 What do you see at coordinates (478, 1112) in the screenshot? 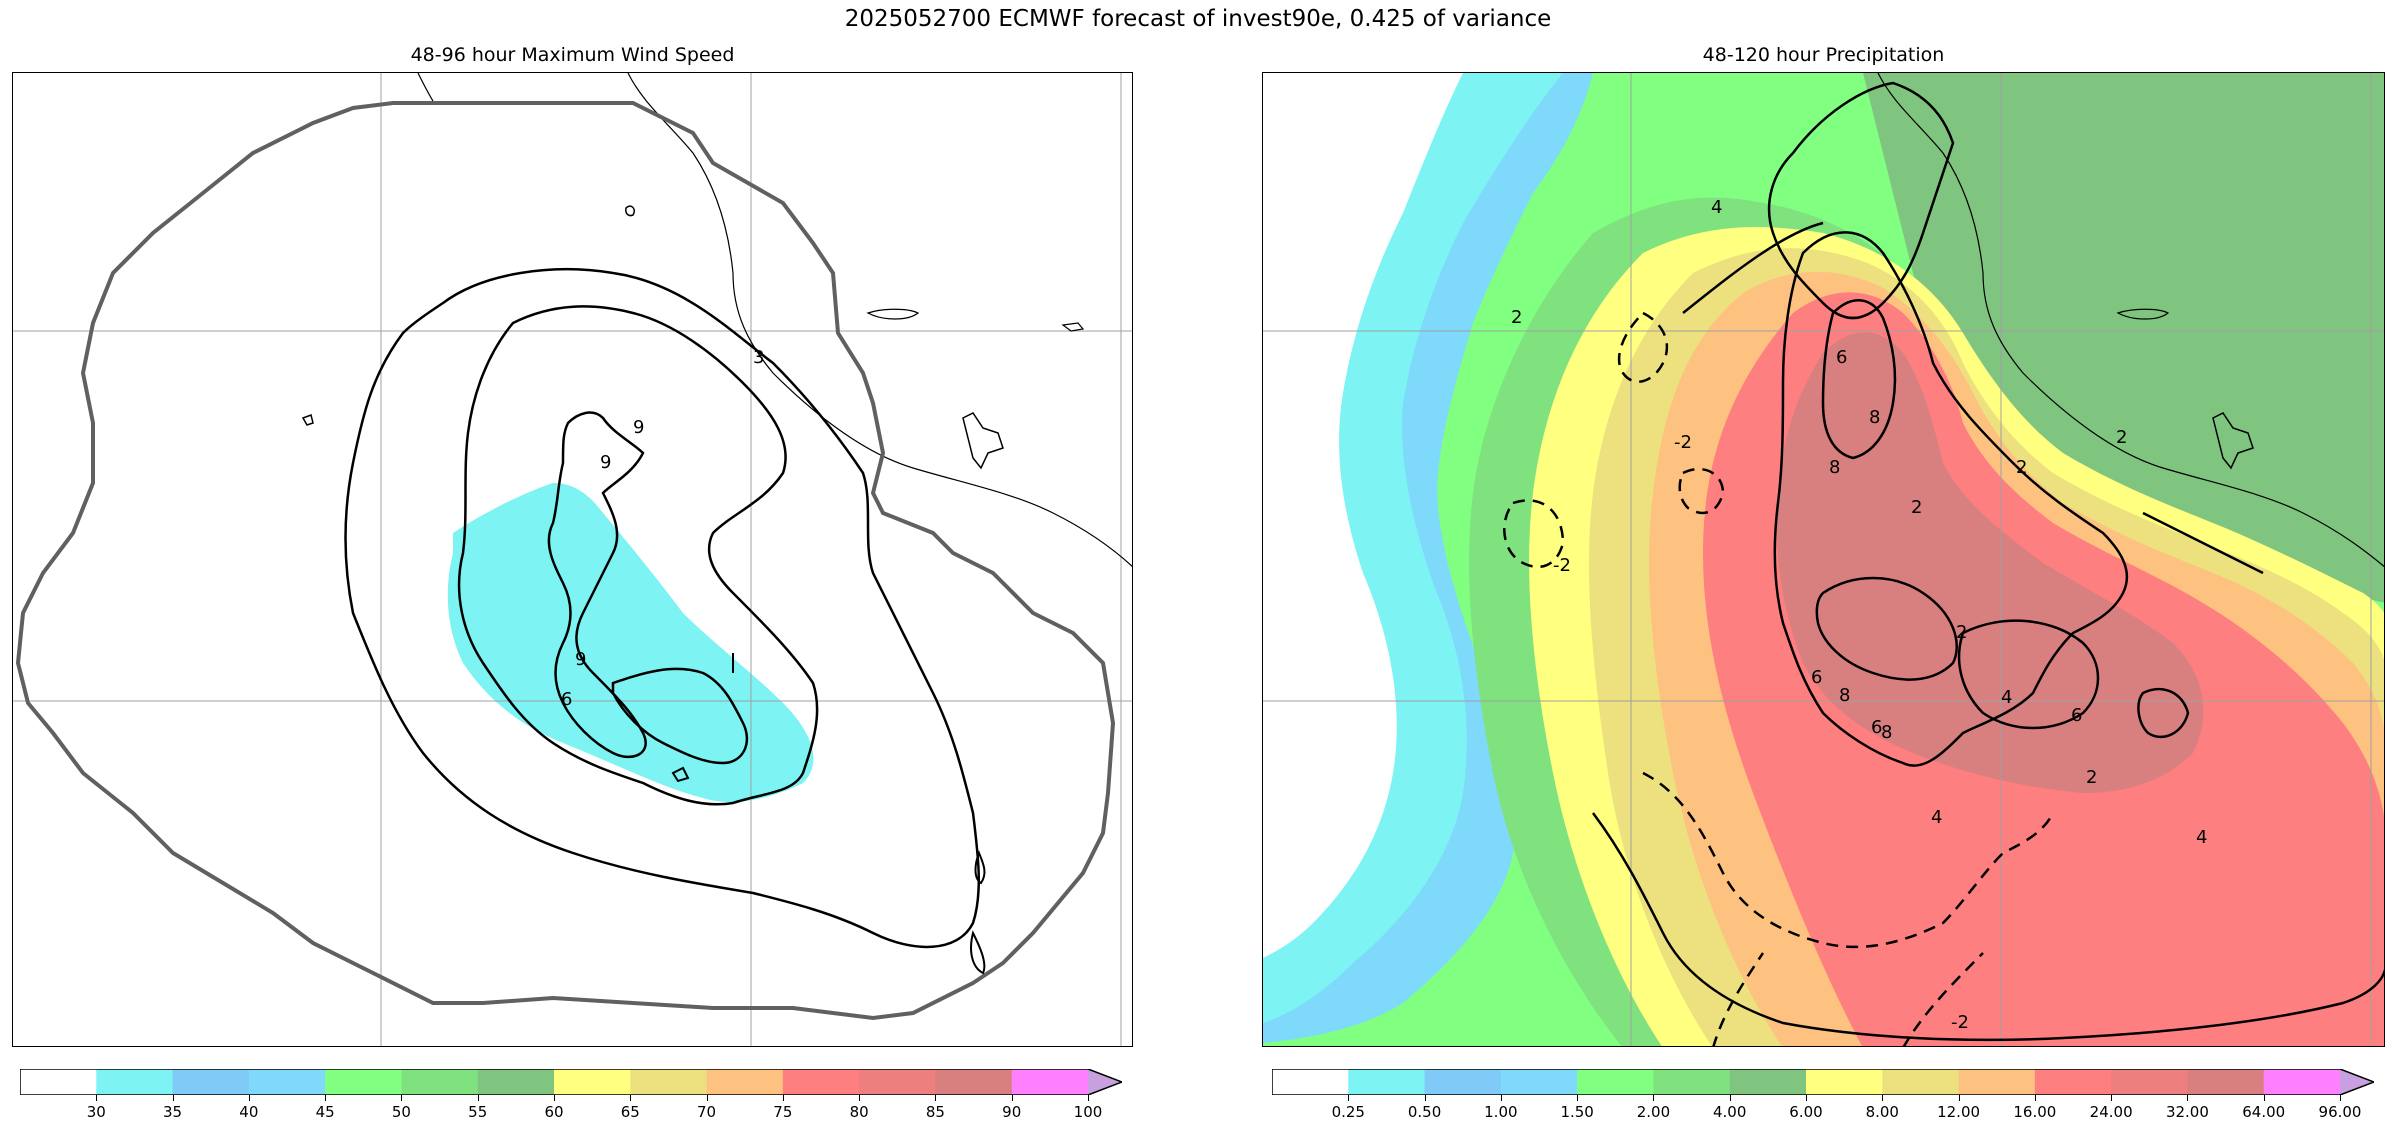
I see `colorbar-tick-label: 55` at bounding box center [478, 1112].